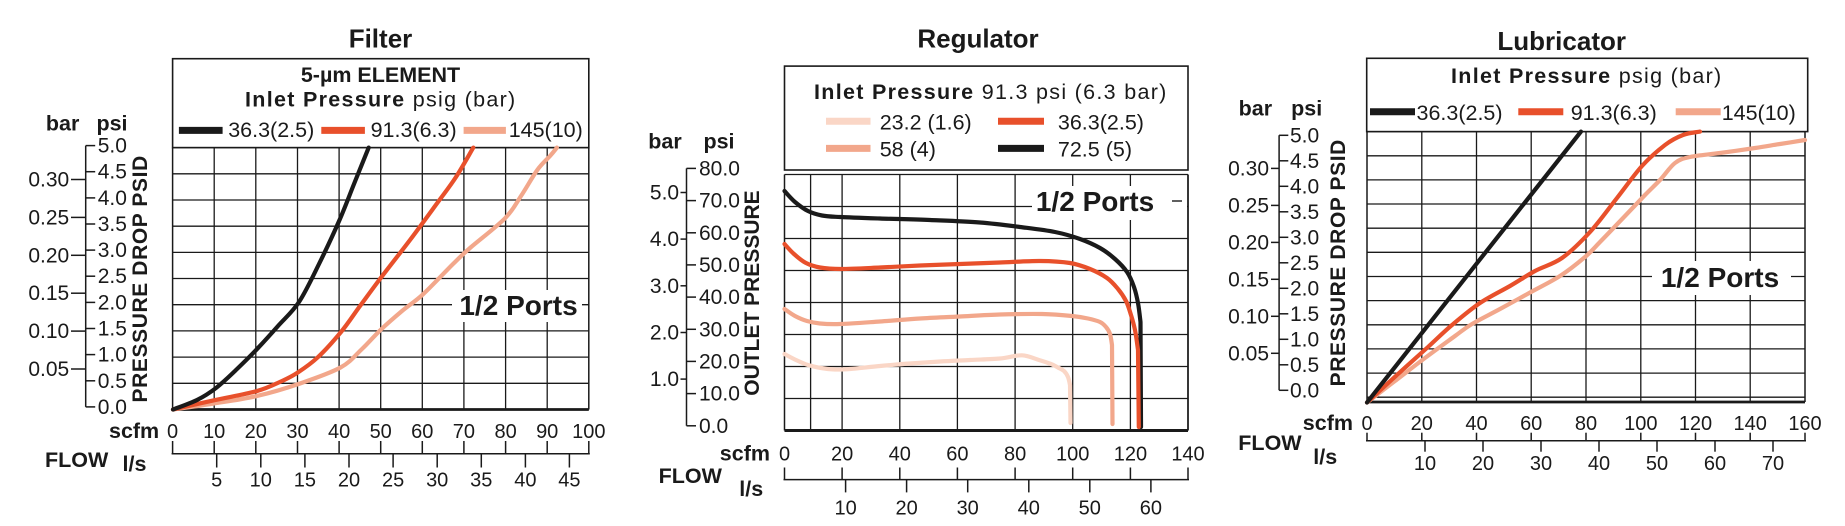 This screenshot has height=526, width=1845. What do you see at coordinates (140, 278) in the screenshot?
I see `svg-text: PRESSURE DROP PSID` at bounding box center [140, 278].